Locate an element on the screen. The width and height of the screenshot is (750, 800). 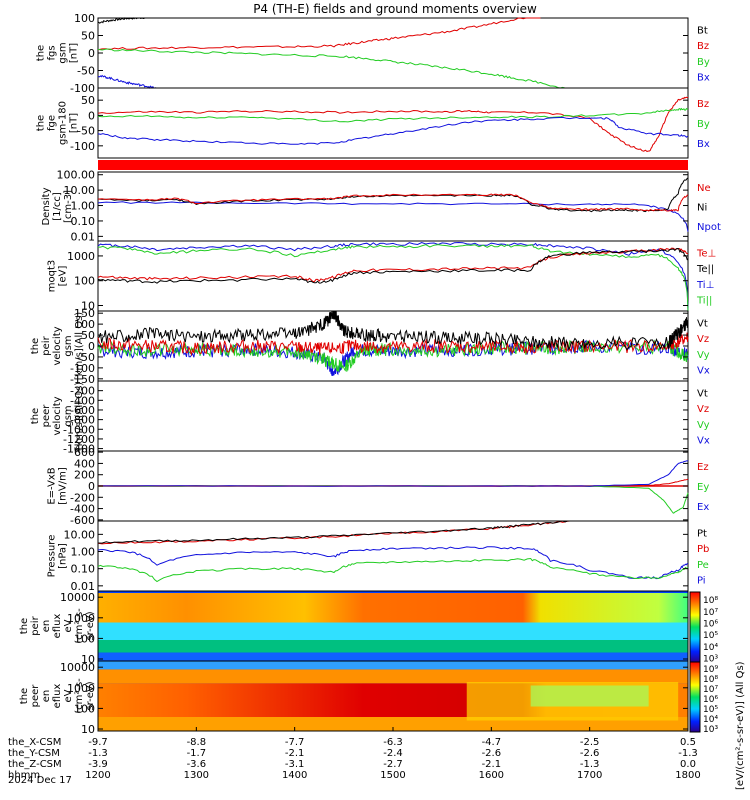
y-axis-label: E=-VxB is located at coordinates (52, 485).